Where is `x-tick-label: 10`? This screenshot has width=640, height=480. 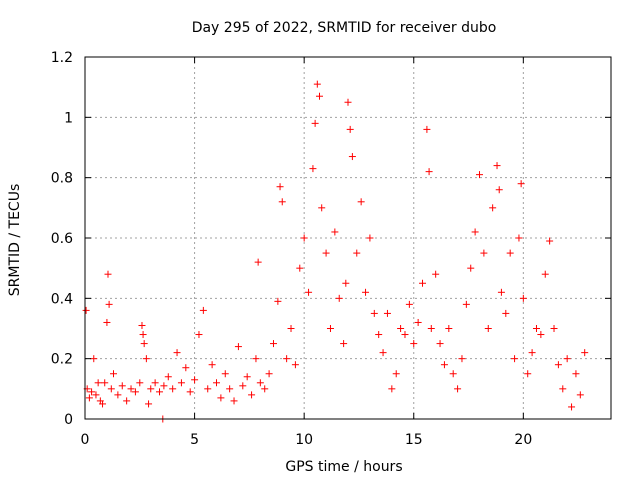
x-tick-label: 10 is located at coordinates (304, 440).